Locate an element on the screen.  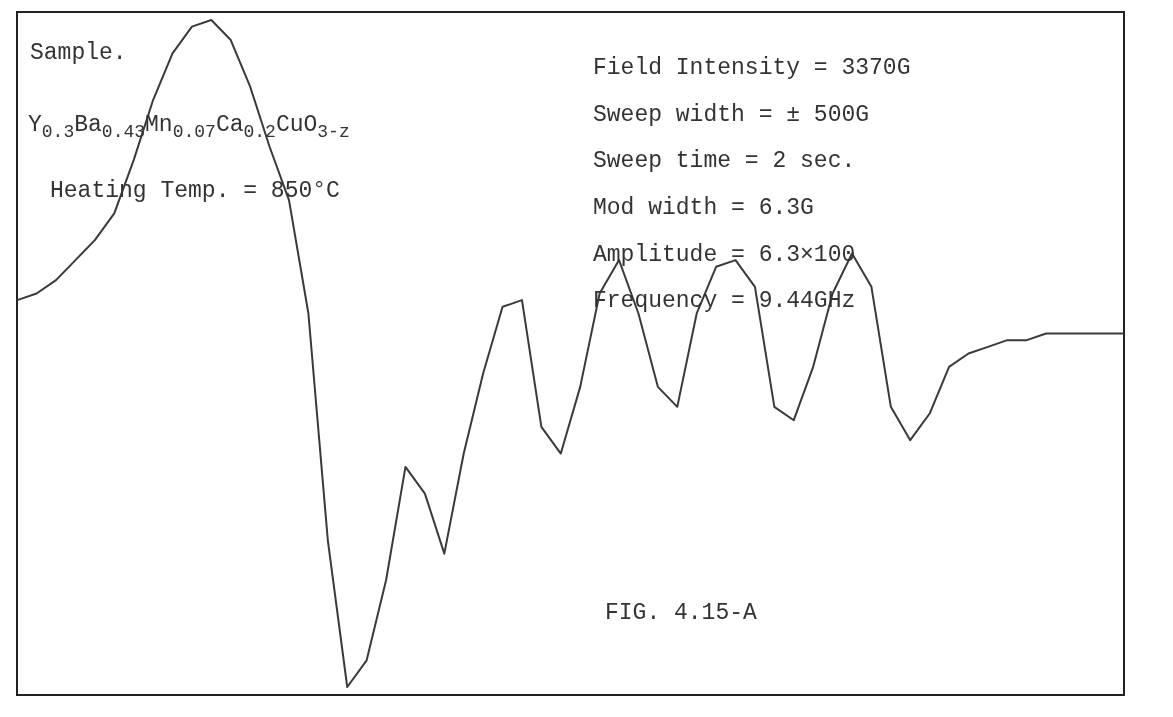
annotation: Sample. is located at coordinates (78, 53).